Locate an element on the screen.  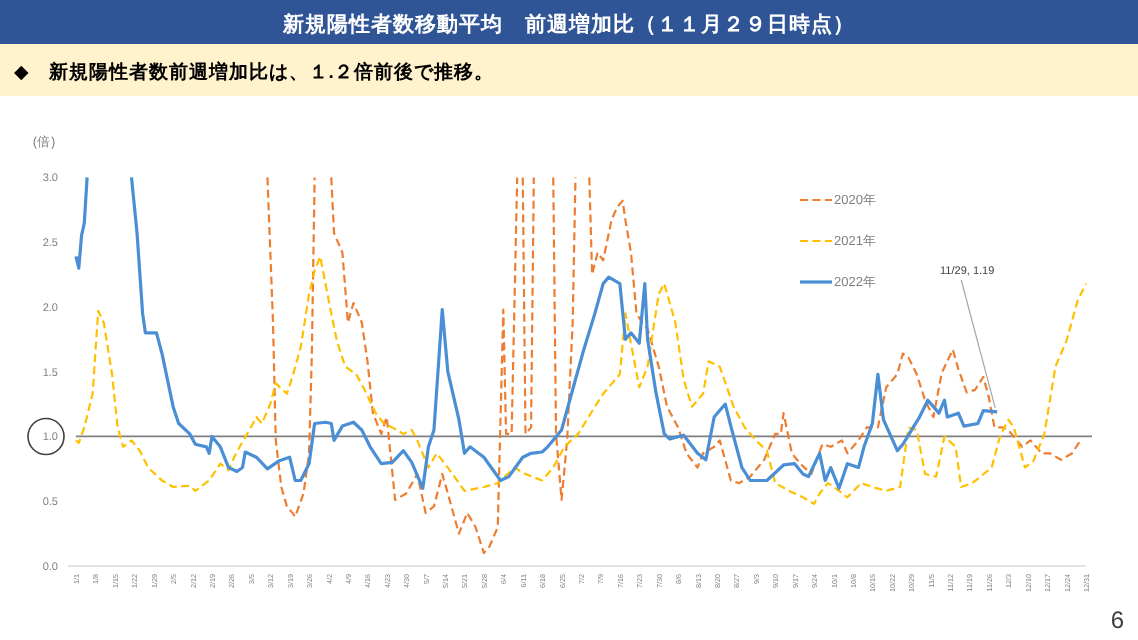
chart-subtitle: ◆ 新規陽性者数前週増加比は、１.２倍前後で推移。 is located at coordinates (254, 72).